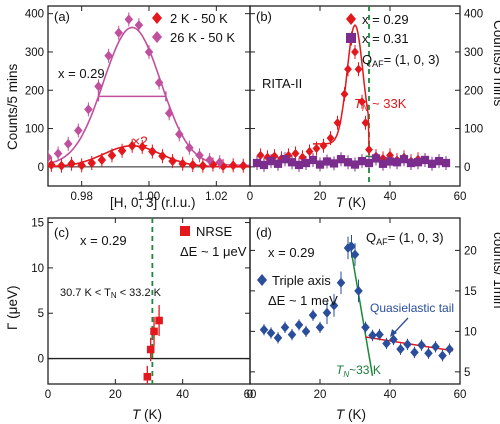 This screenshot has height=424, width=500. I want to click on fwhm-bar, so click(132, 96).